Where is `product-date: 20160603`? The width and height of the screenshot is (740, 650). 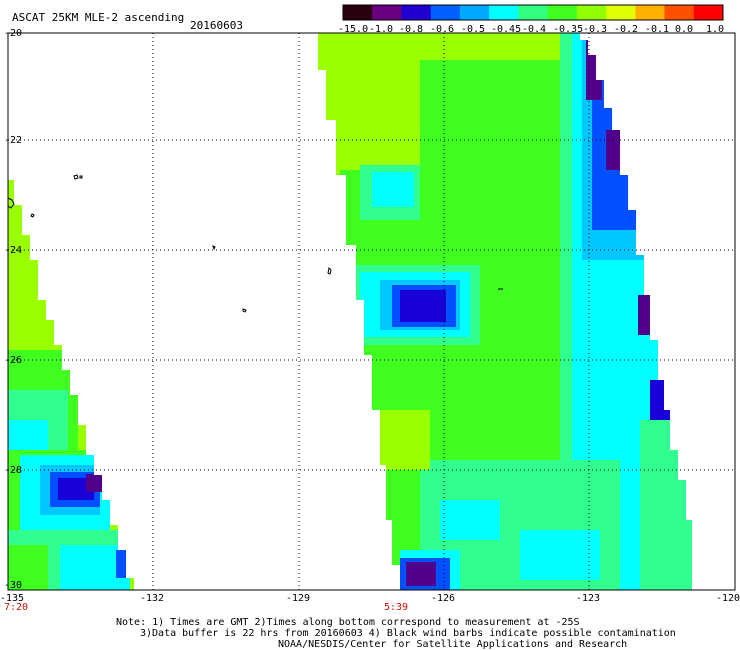
product-date: 20160603 is located at coordinates (216, 25).